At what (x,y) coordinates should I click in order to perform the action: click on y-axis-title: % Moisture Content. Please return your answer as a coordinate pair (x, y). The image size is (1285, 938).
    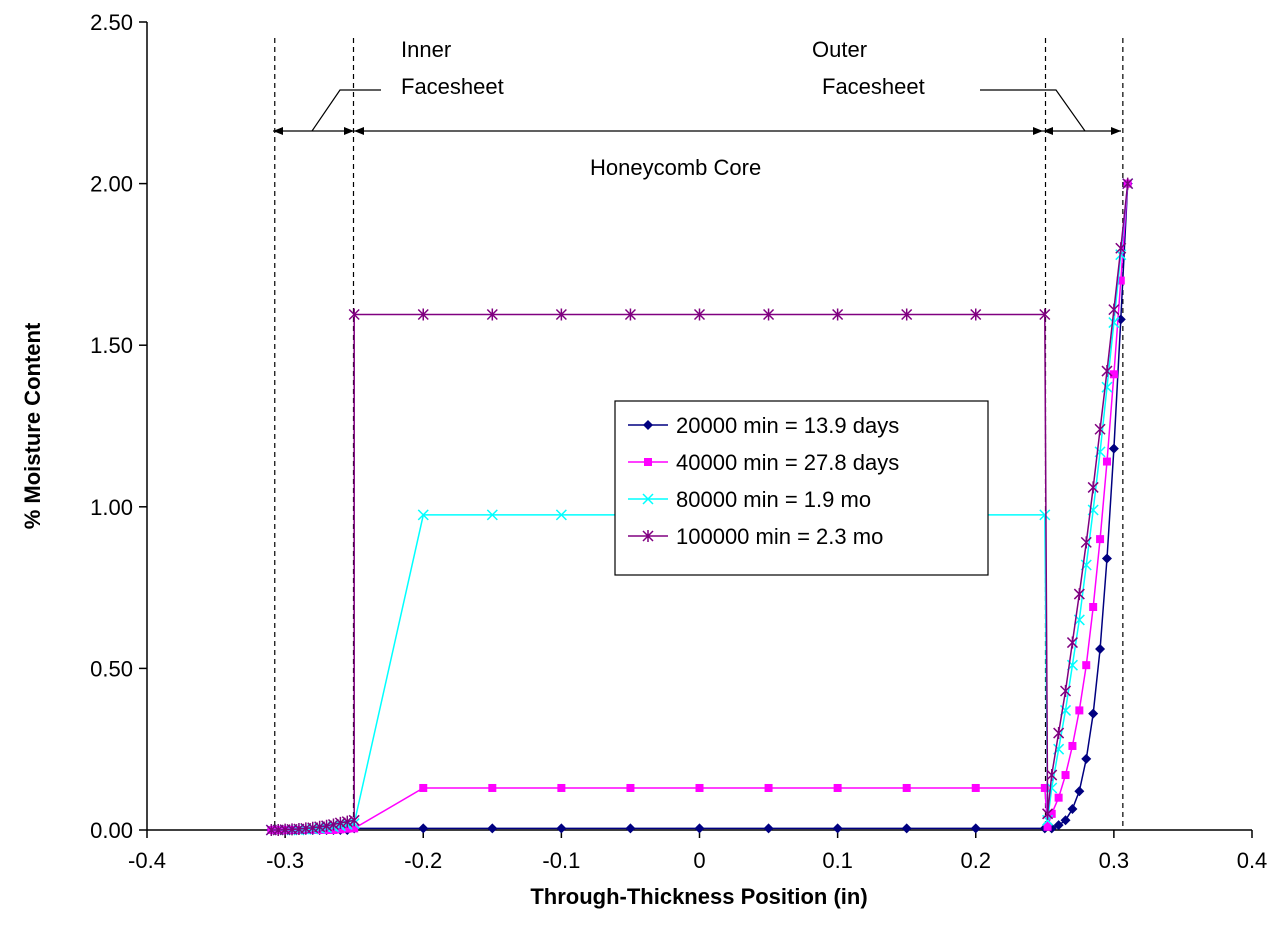
    Looking at the image, I should click on (32, 425).